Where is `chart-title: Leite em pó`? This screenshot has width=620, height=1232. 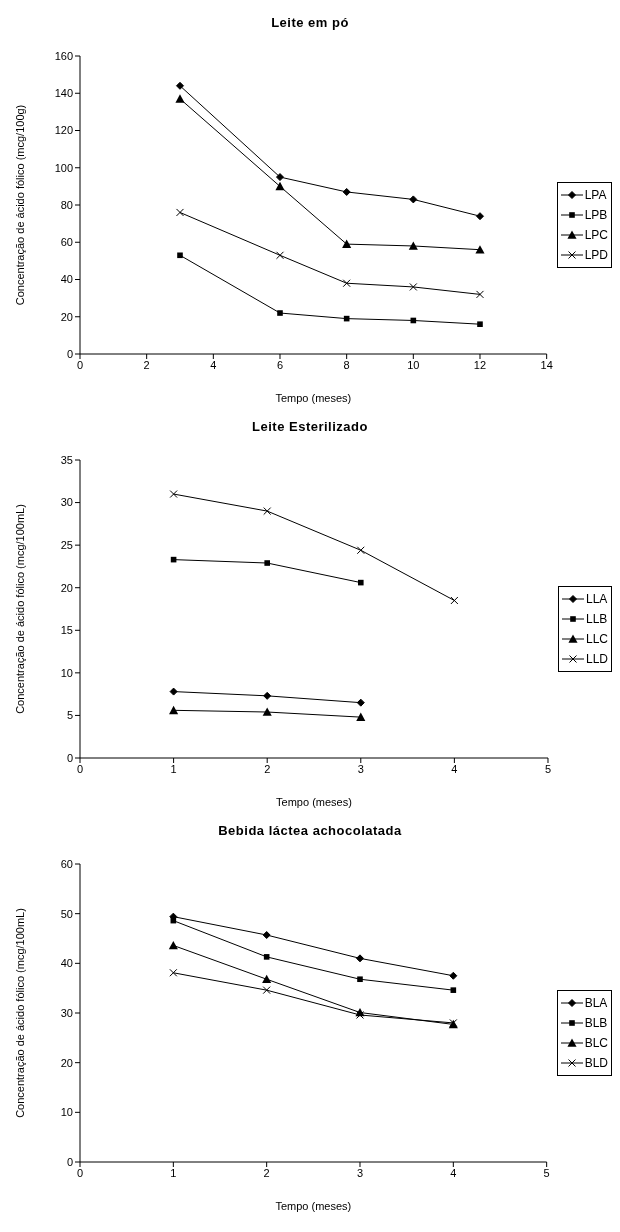
chart-title: Leite em pó is located at coordinates (310, 23).